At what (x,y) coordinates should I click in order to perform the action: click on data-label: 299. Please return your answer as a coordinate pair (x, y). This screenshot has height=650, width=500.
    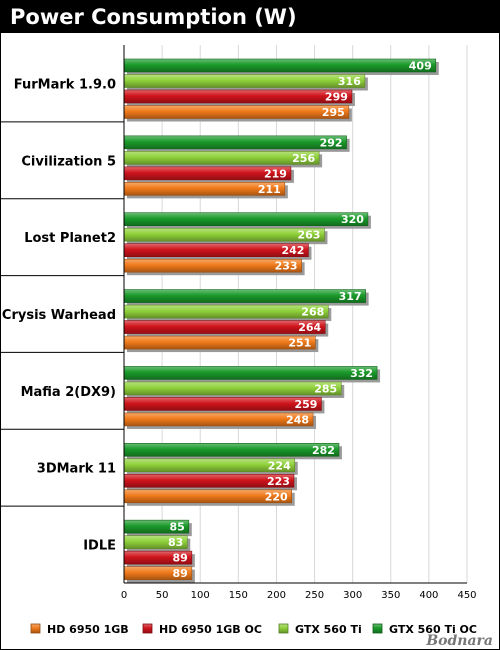
    Looking at the image, I should click on (336, 97).